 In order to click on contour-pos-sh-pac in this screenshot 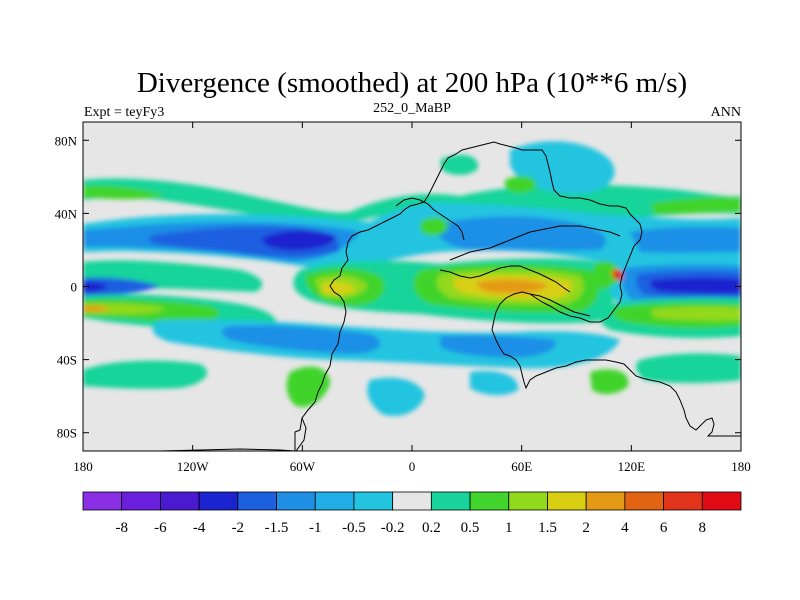, I will do `click(688, 368)`.